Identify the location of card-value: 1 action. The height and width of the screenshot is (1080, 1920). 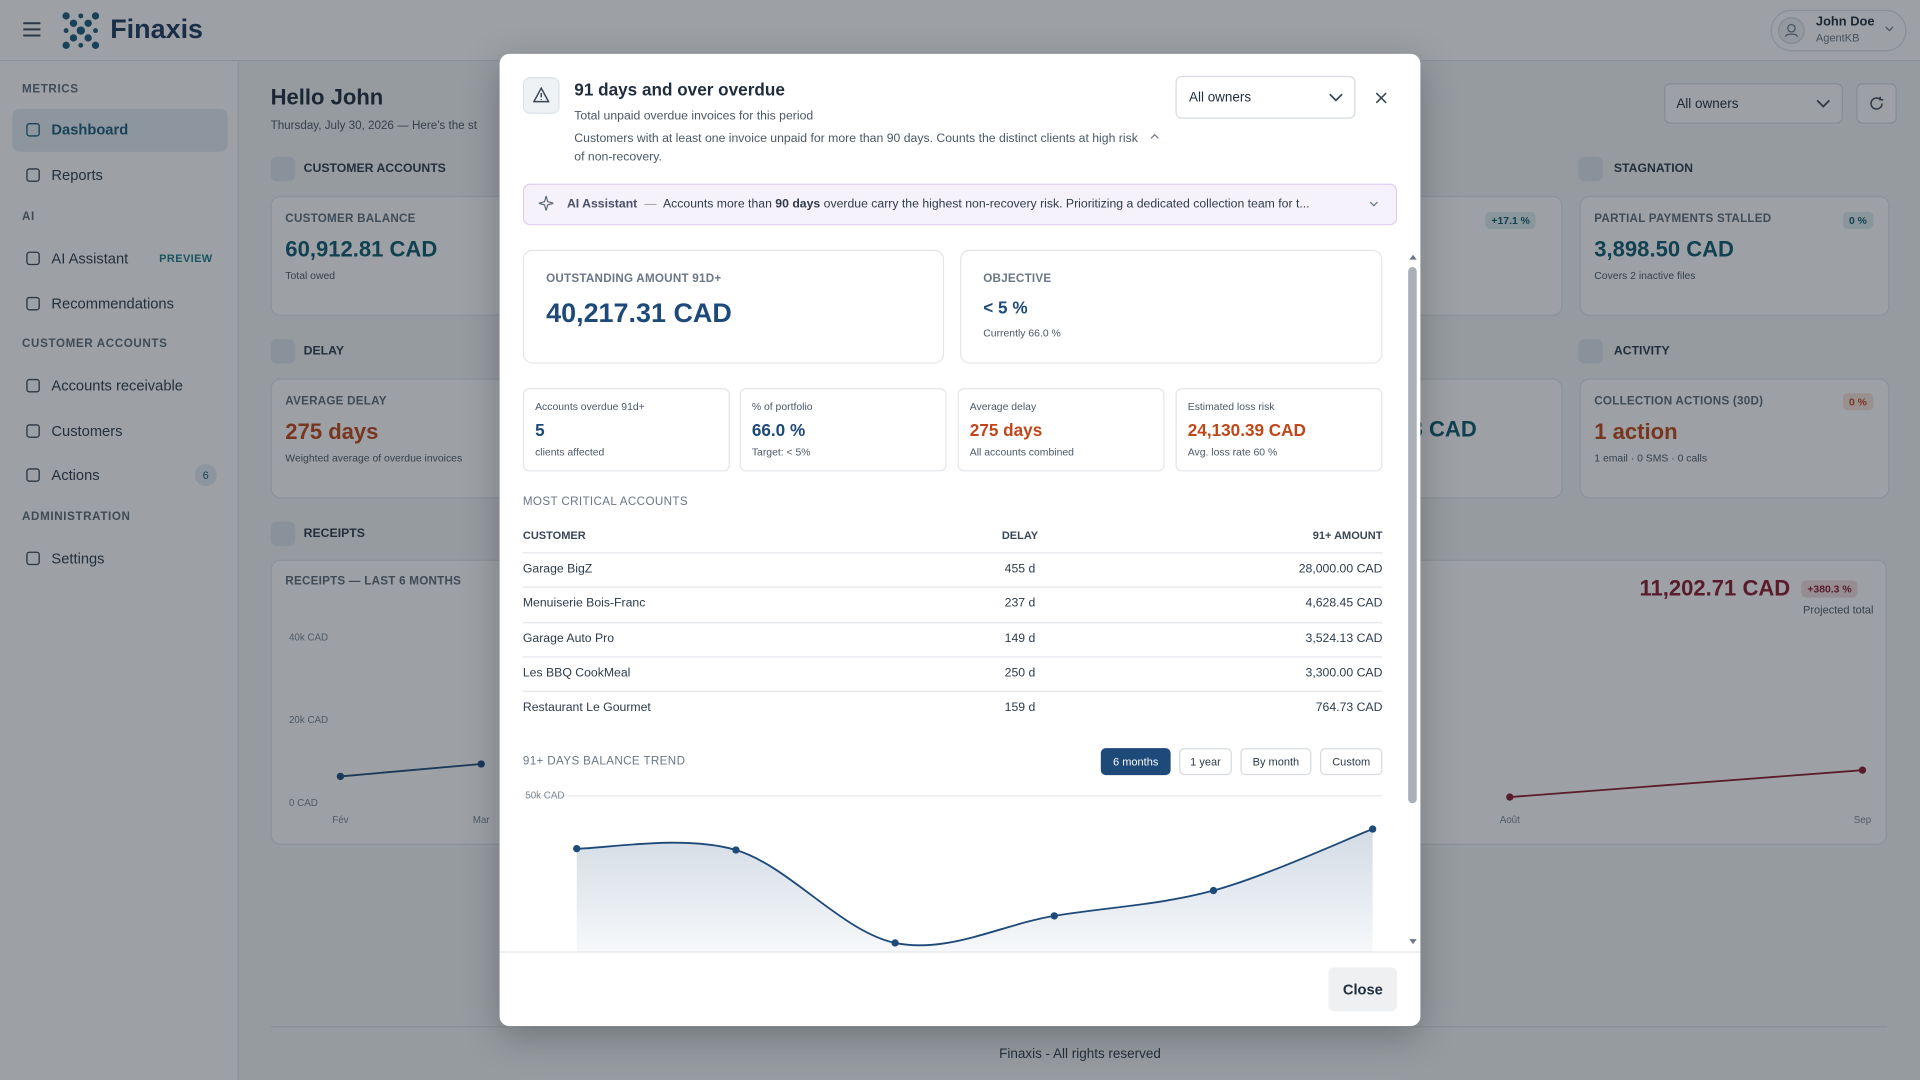
(1636, 431).